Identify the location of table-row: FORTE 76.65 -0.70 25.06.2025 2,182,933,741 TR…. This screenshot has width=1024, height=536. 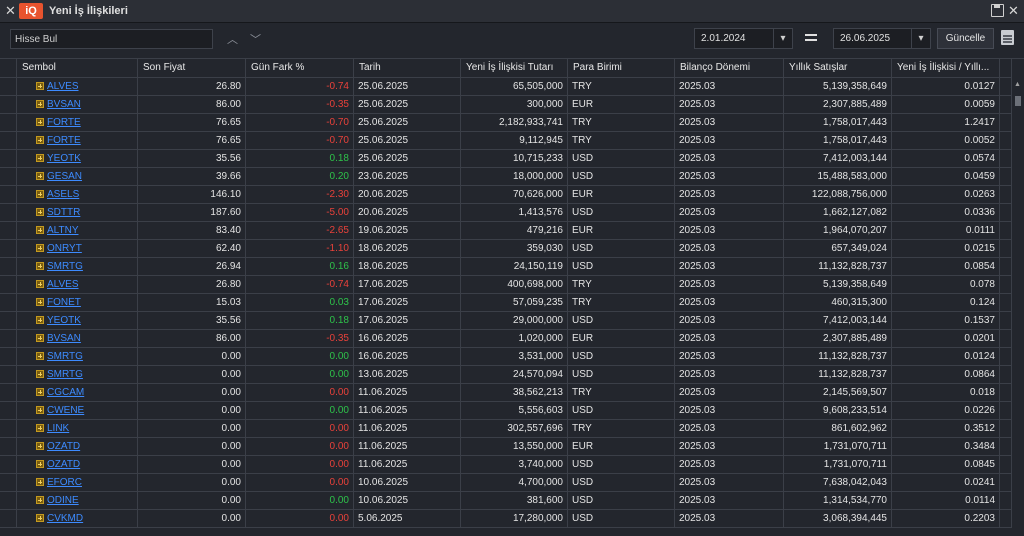
(506, 123).